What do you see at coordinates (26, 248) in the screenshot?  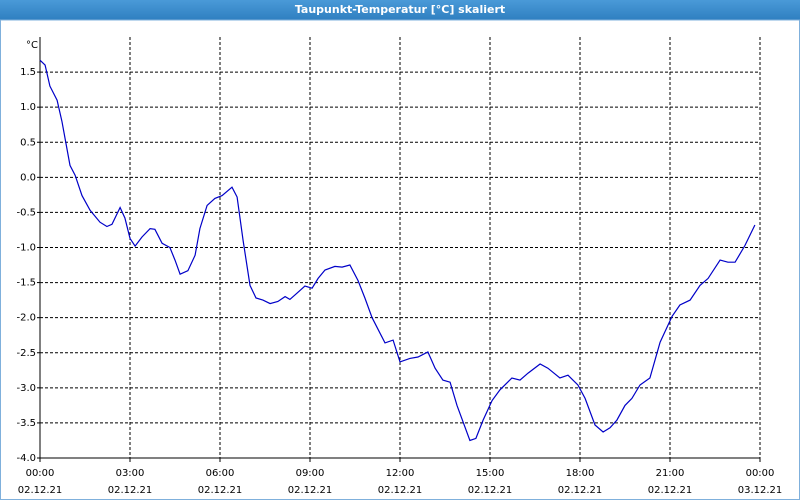 I see `y-tick-label: -1.0` at bounding box center [26, 248].